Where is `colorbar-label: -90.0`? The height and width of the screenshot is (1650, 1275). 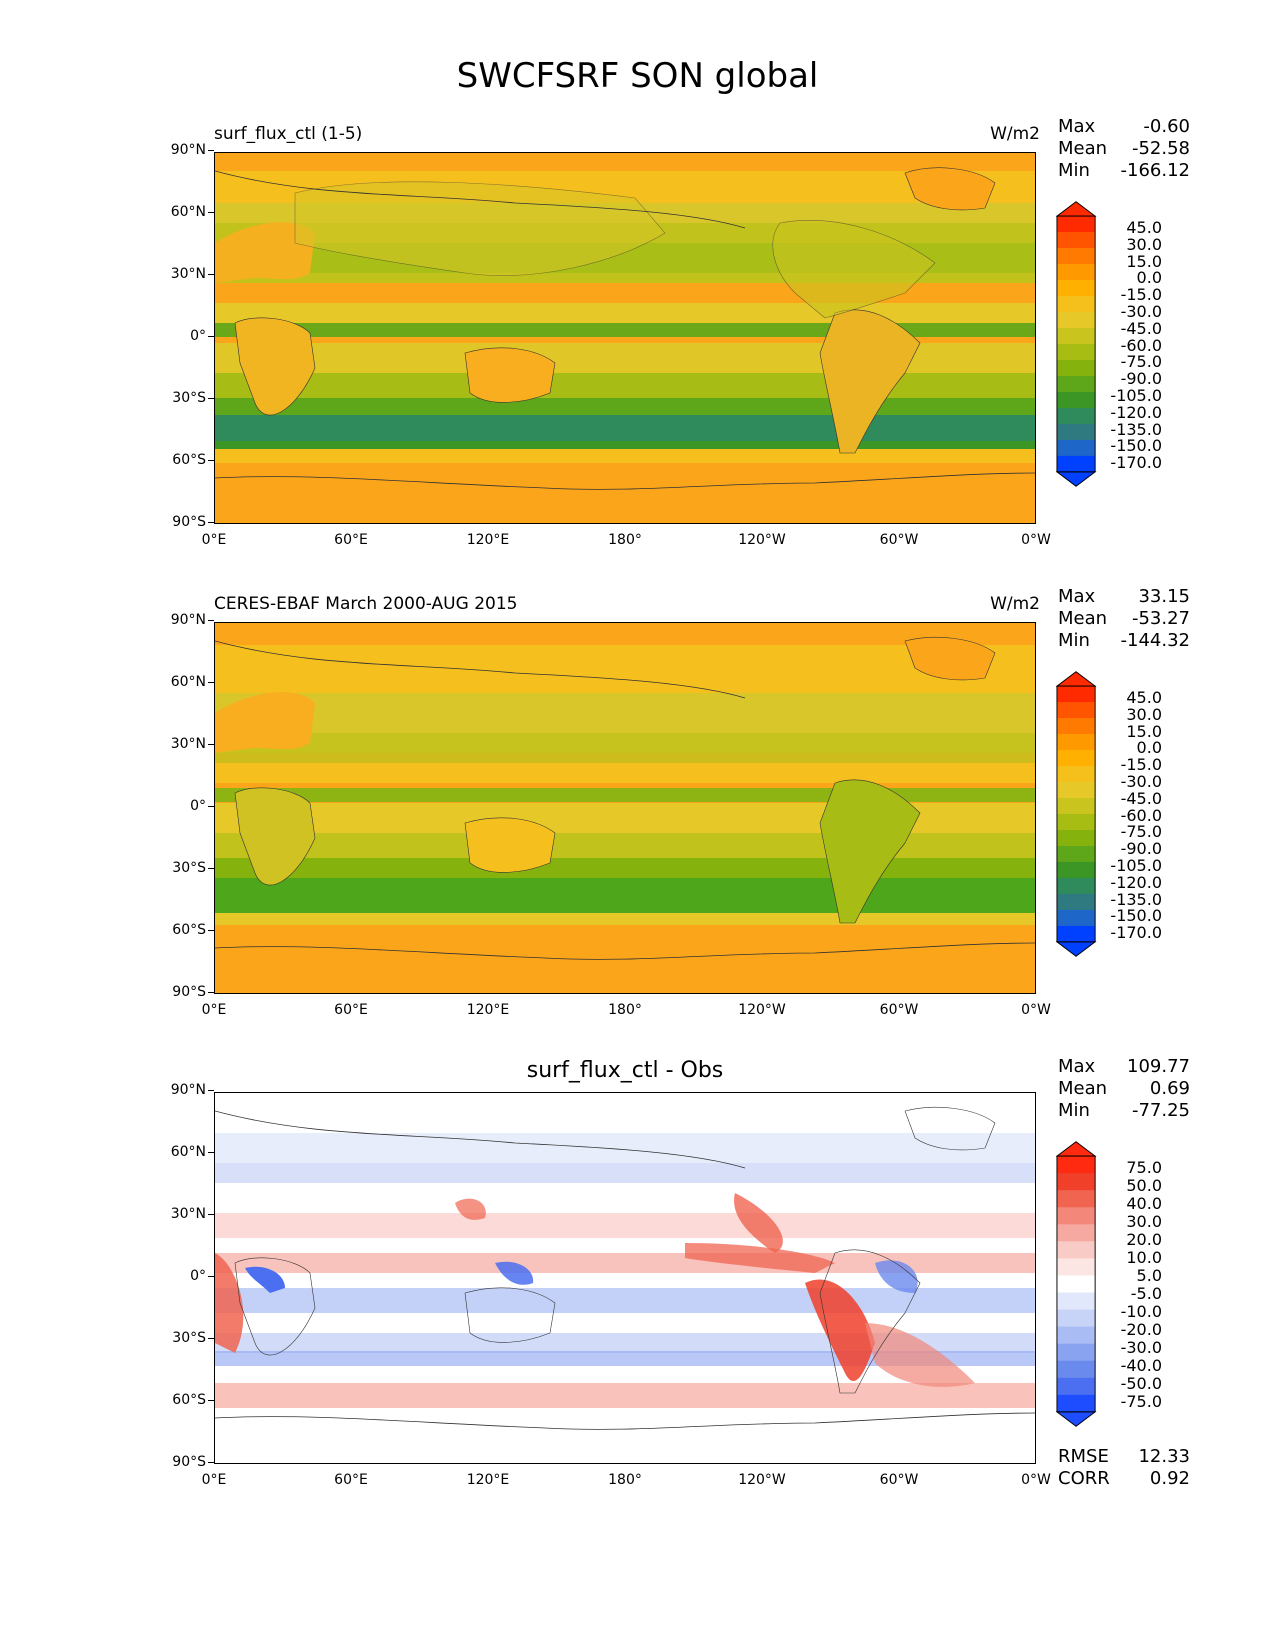
colorbar-label: -90.0 is located at coordinates (1141, 378).